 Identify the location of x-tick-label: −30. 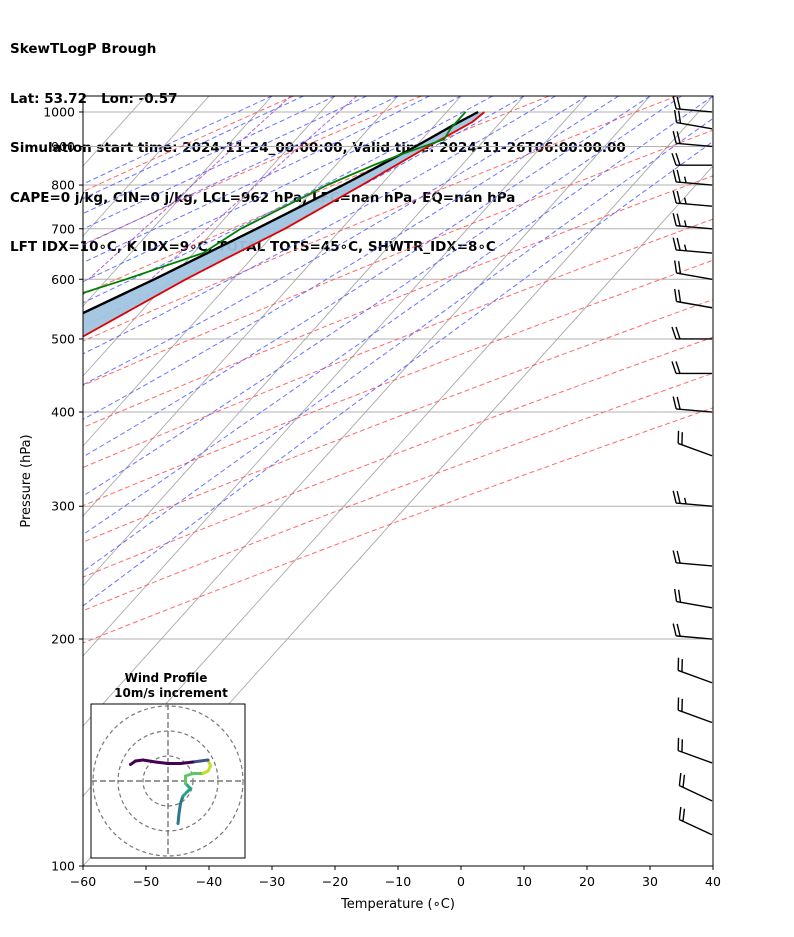
(272, 881).